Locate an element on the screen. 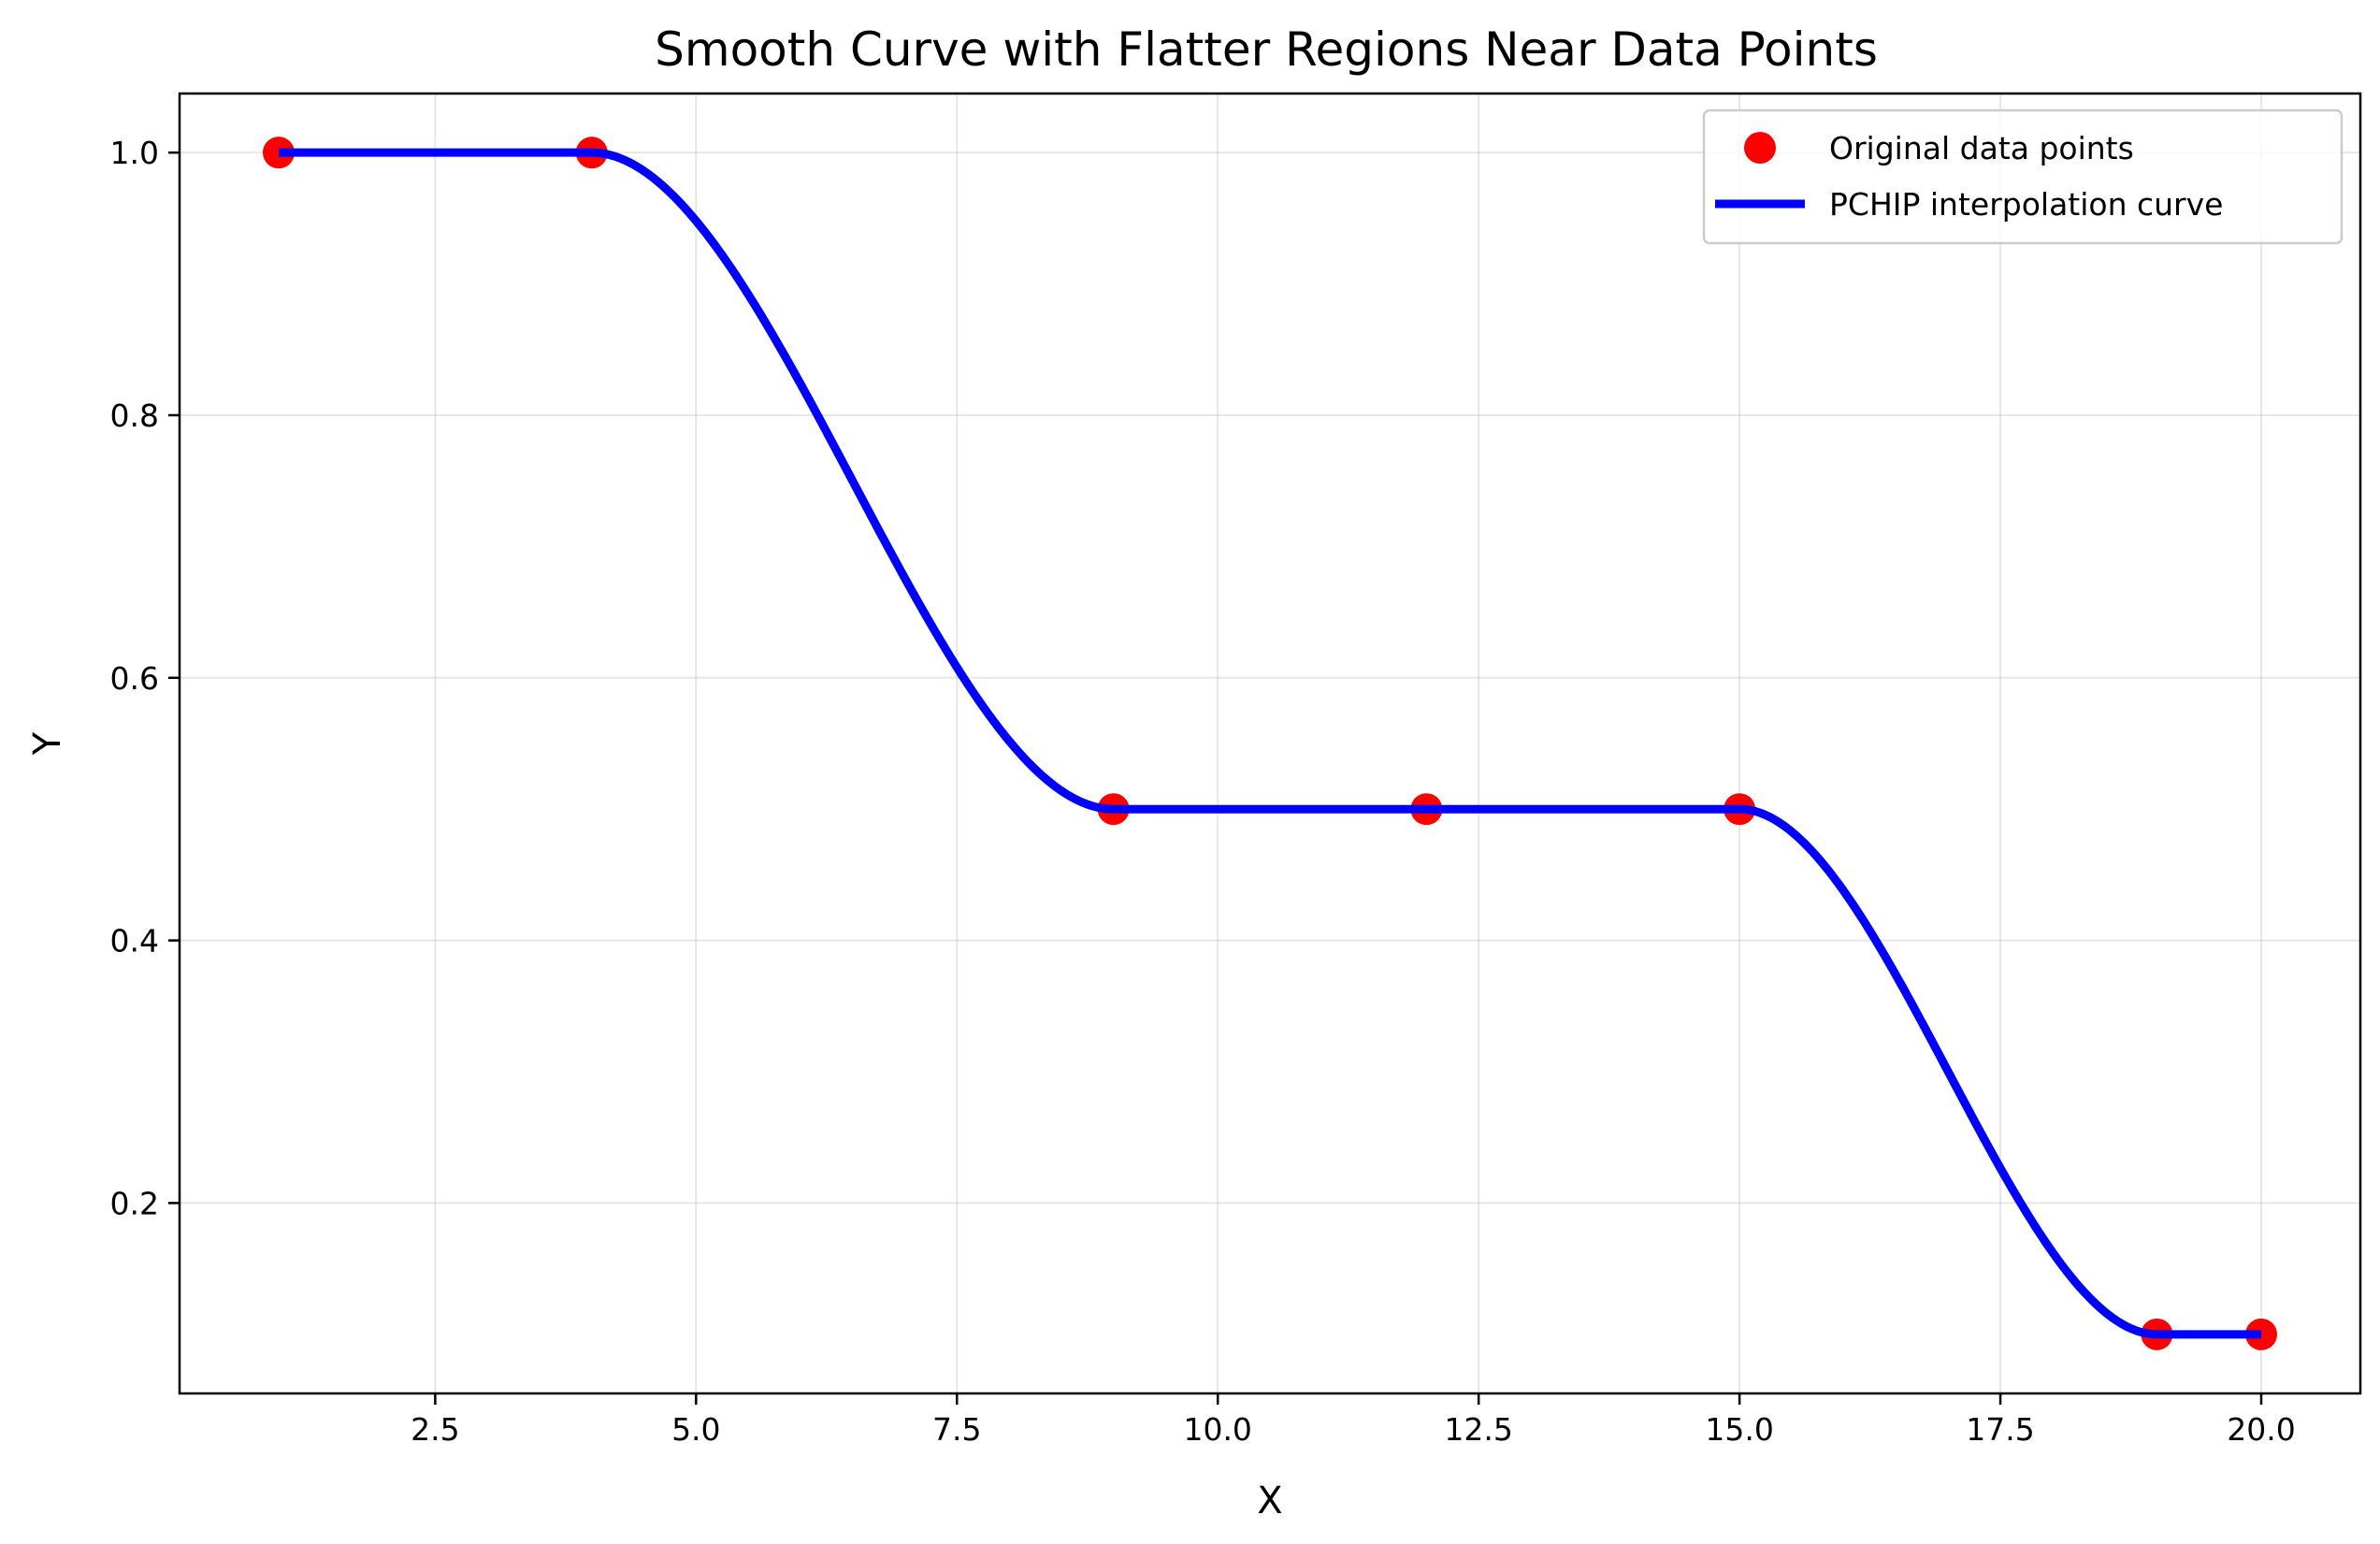 The image size is (2380, 1544). x-axis-label: X is located at coordinates (1269, 1500).